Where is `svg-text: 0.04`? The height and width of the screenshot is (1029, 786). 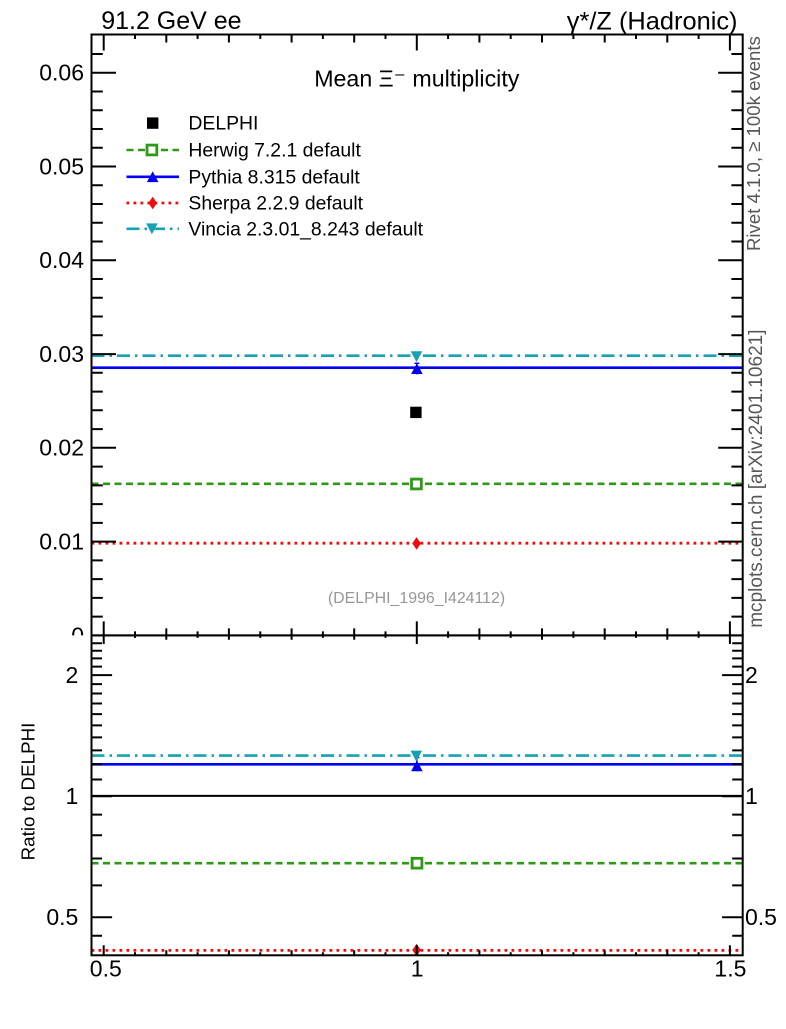
svg-text: 0.04 is located at coordinates (61, 260).